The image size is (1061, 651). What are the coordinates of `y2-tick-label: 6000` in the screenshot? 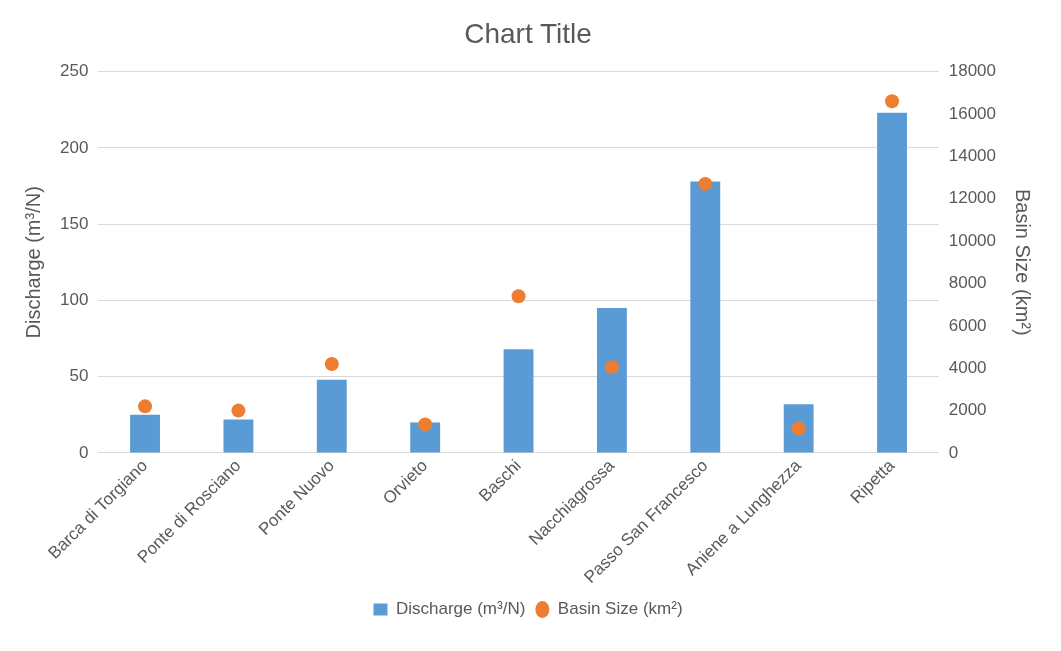 It's located at (967, 325).